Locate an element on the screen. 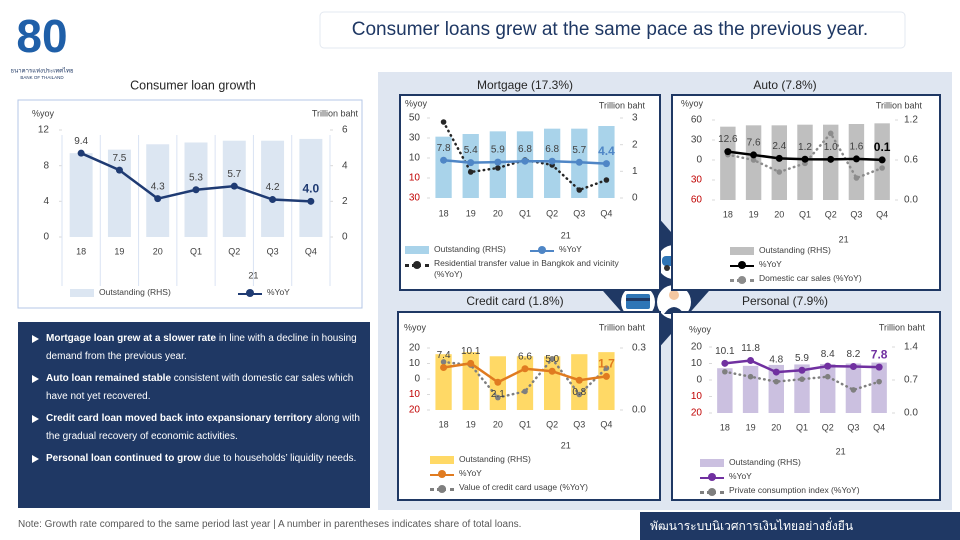 The width and height of the screenshot is (960, 540). logo-name-en: BANK OF THAILAND is located at coordinates (42, 77).